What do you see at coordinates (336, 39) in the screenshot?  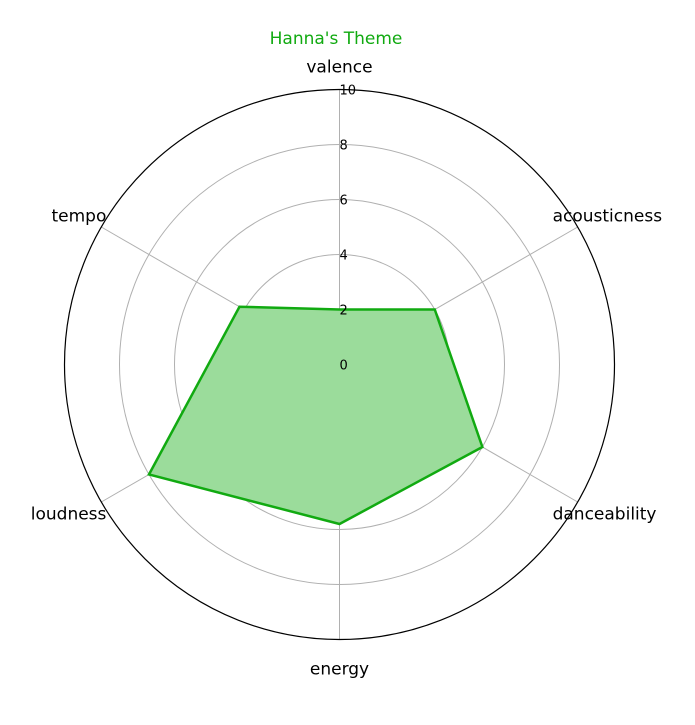 I see `chart-title: Hanna's Theme` at bounding box center [336, 39].